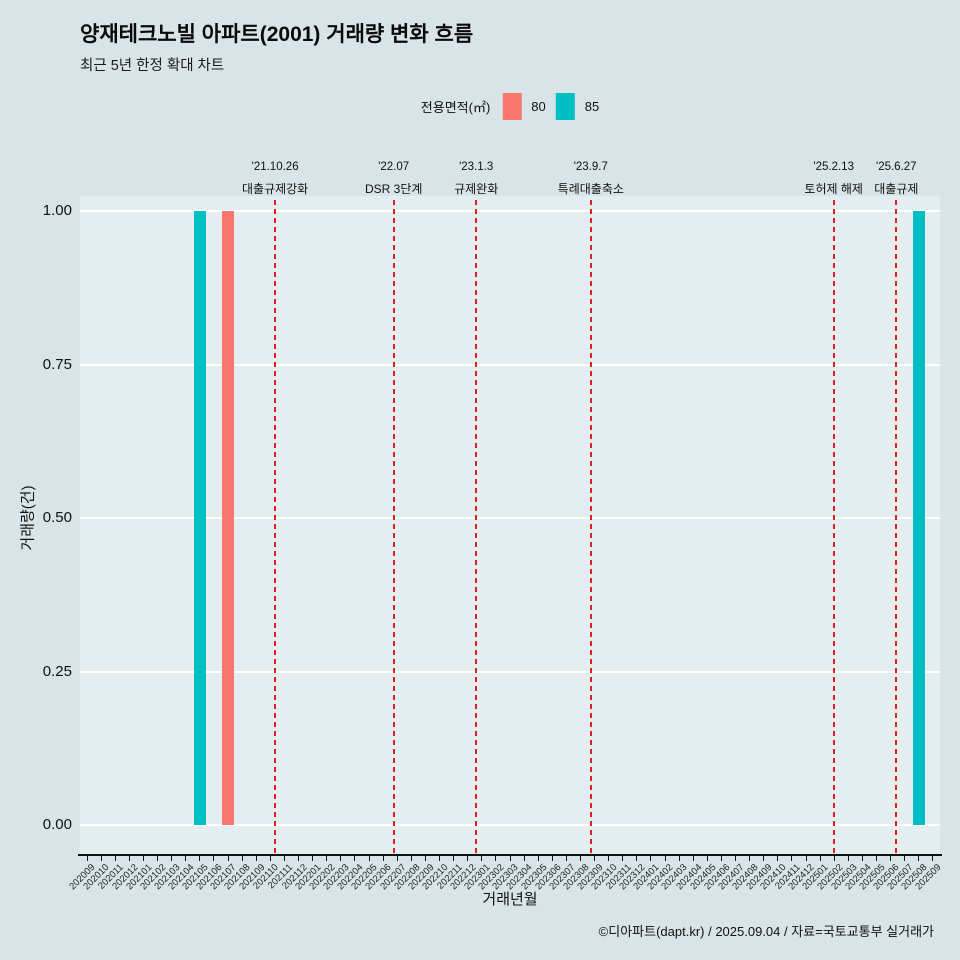  I want to click on y-tick-label: 0.75, so click(57, 364).